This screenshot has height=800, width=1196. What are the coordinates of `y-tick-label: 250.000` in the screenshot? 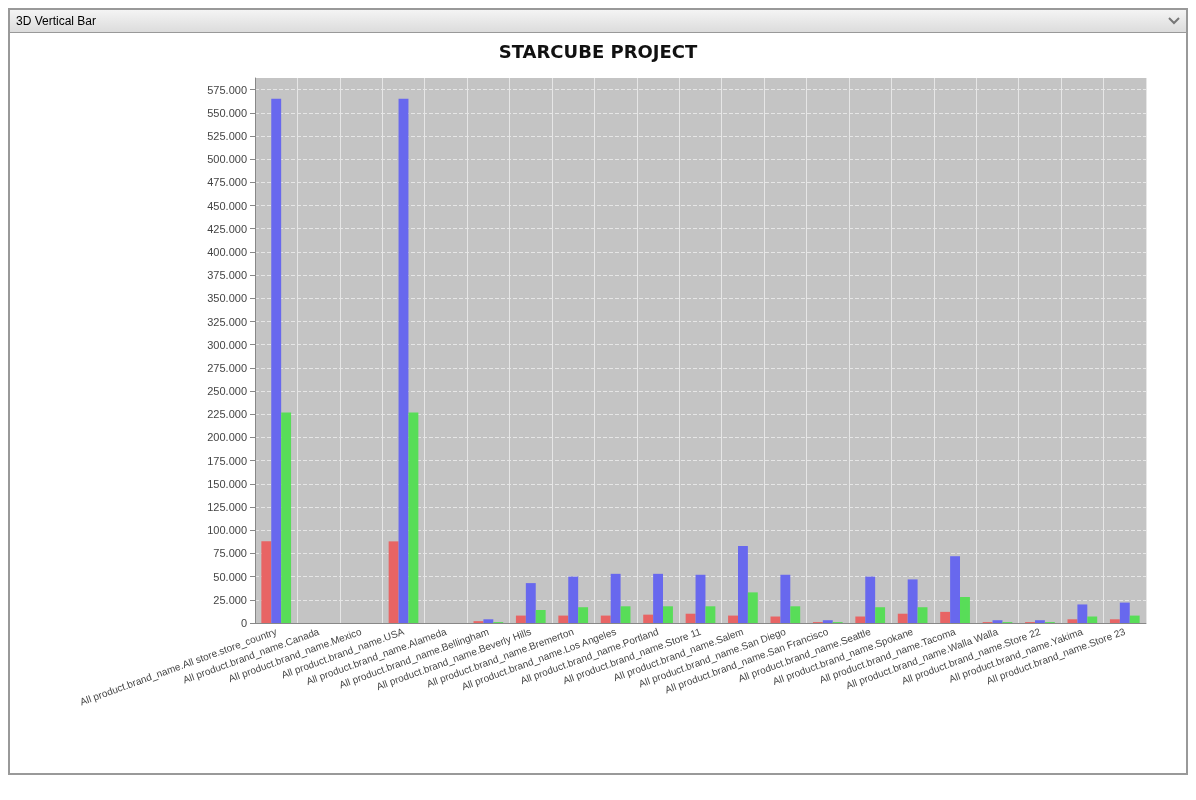 It's located at (227, 391).